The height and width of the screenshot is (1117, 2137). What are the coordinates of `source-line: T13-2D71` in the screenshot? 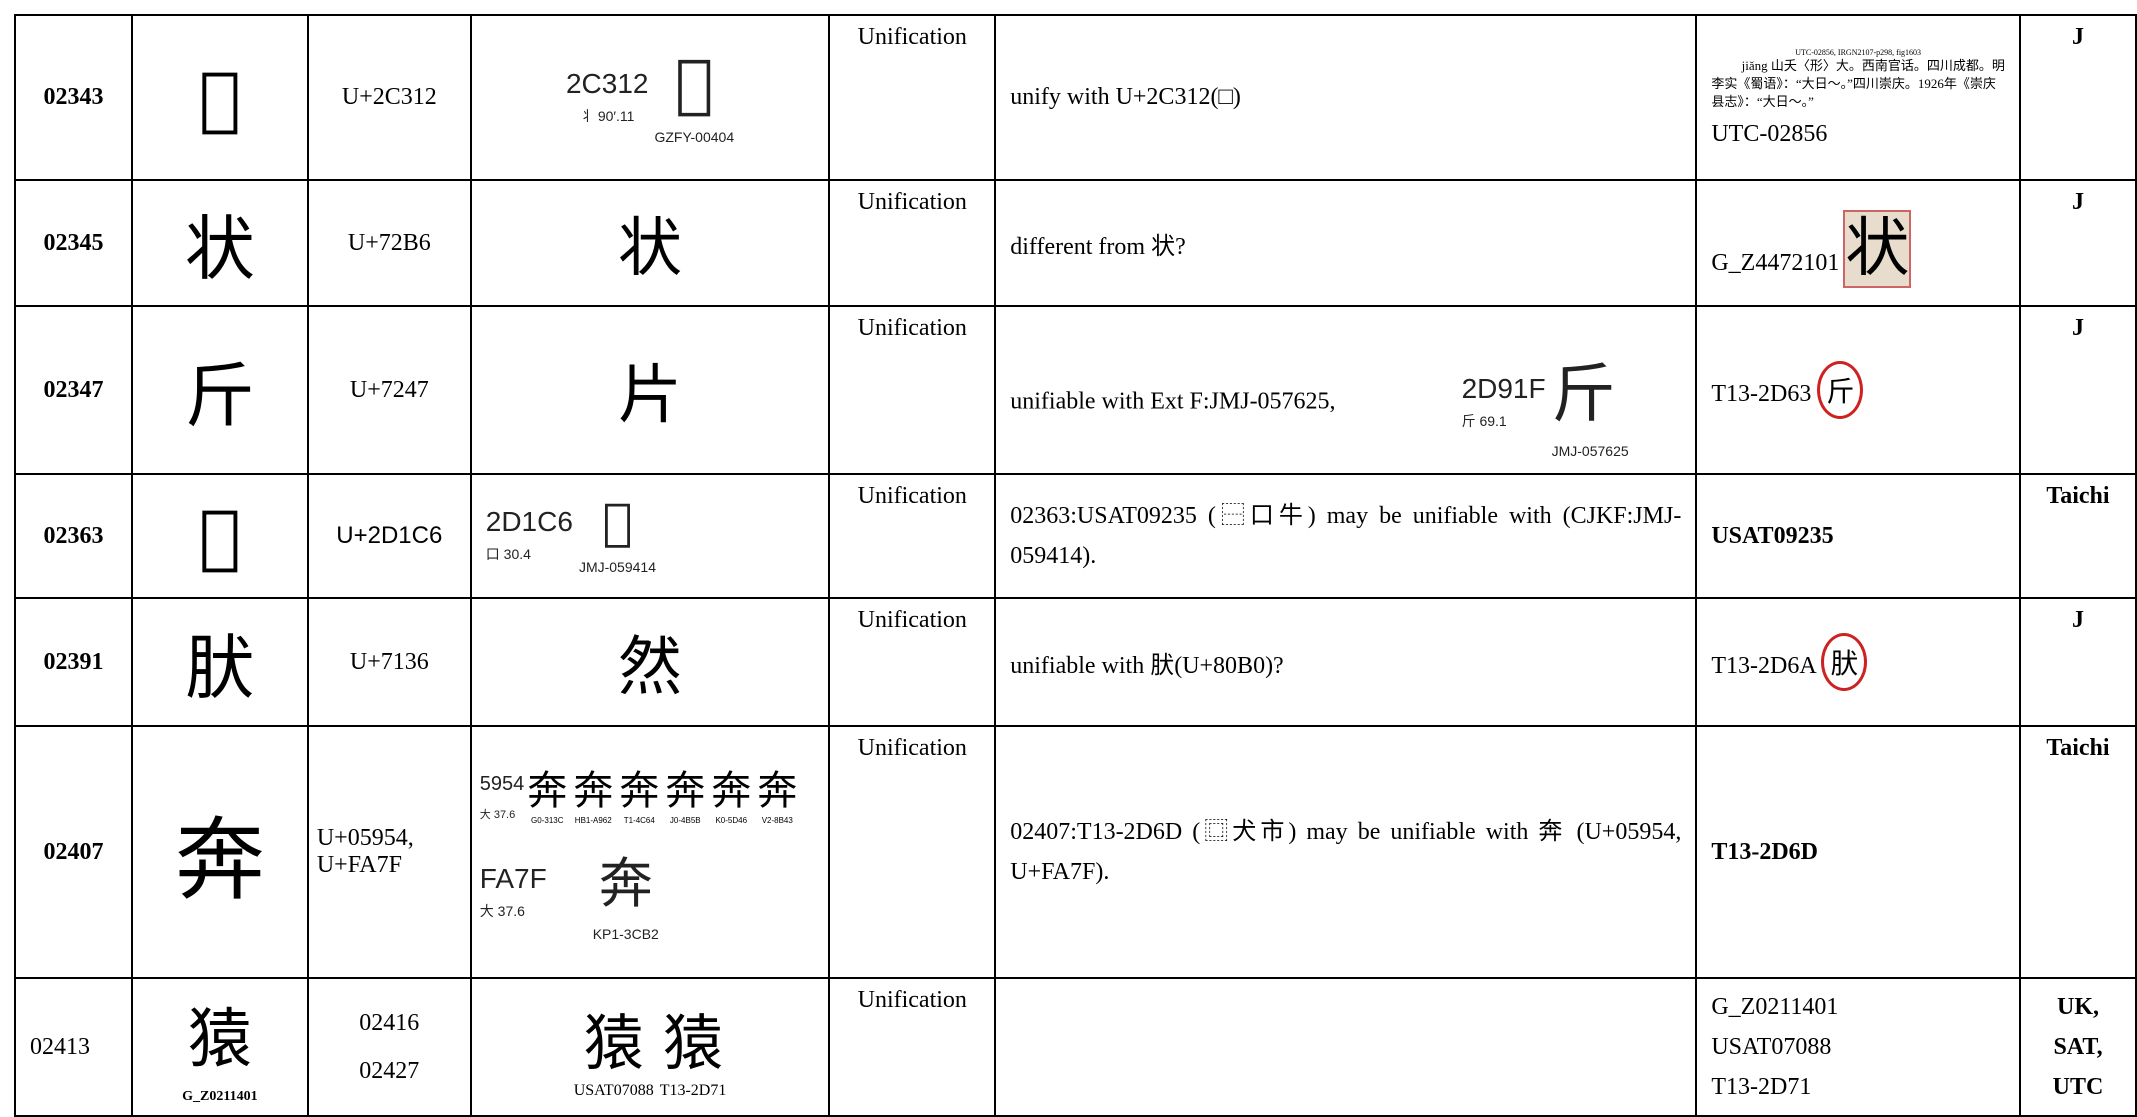 It's located at (1761, 1087).